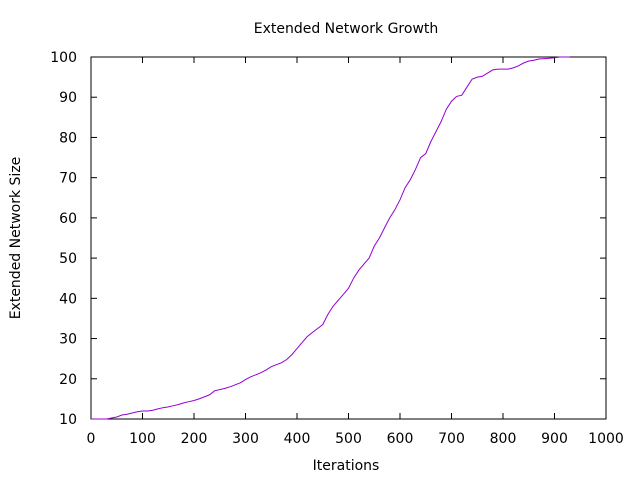  What do you see at coordinates (297, 439) in the screenshot?
I see `x-tick-label: 400` at bounding box center [297, 439].